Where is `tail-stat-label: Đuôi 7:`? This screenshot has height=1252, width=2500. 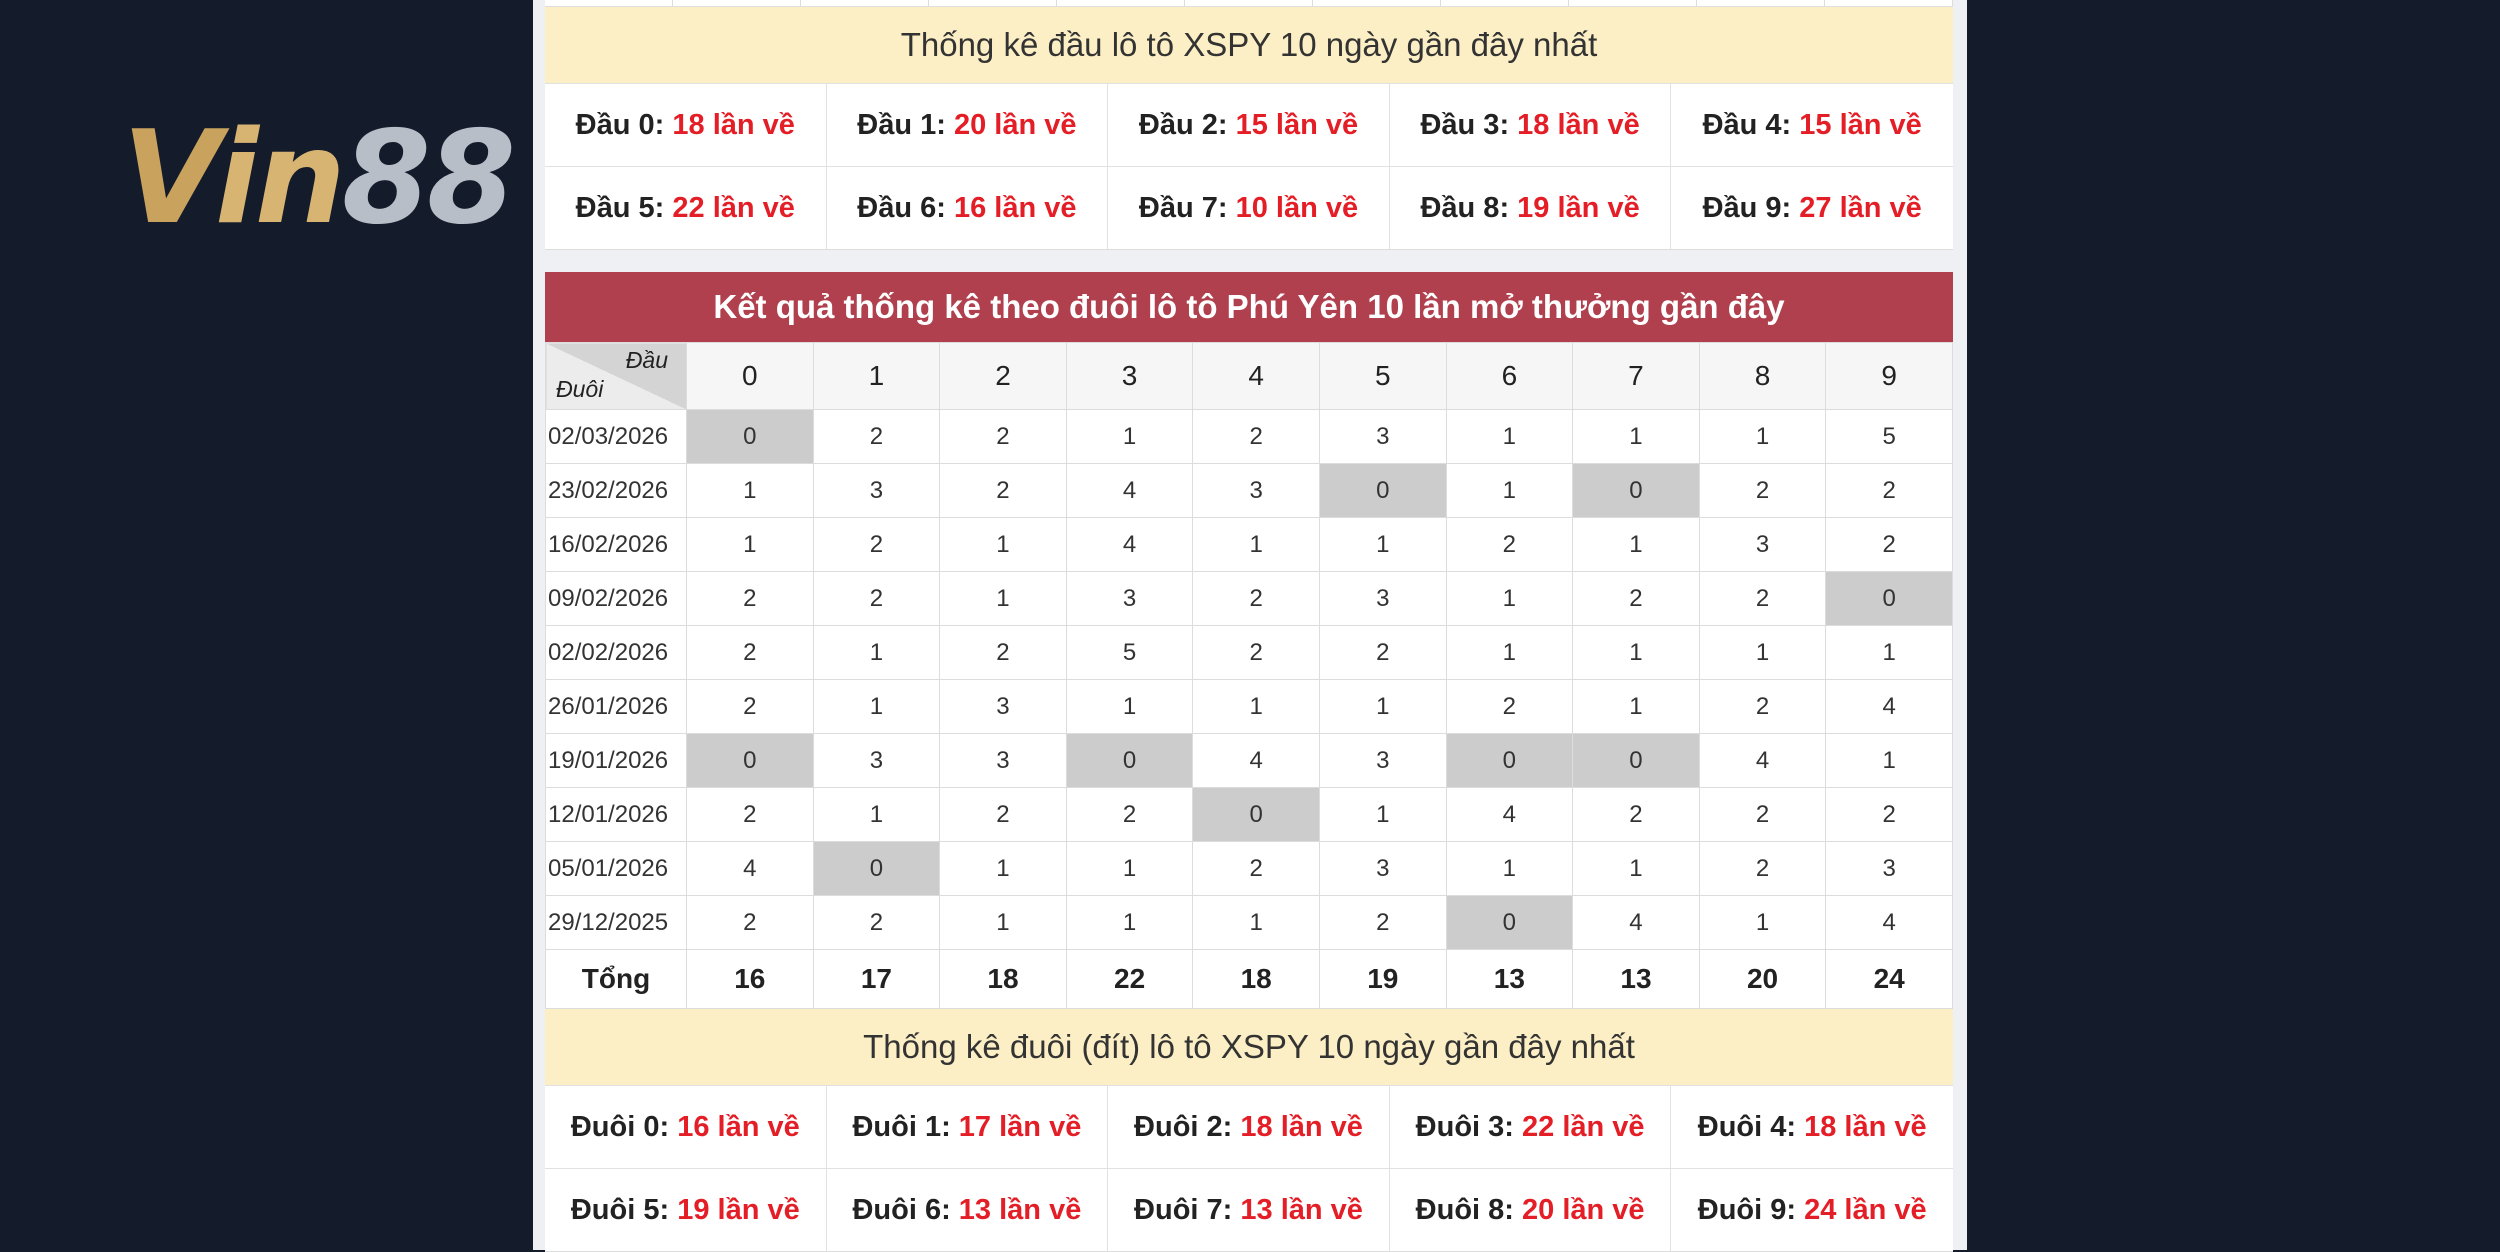
tail-stat-label: Đuôi 7: is located at coordinates (1183, 1210).